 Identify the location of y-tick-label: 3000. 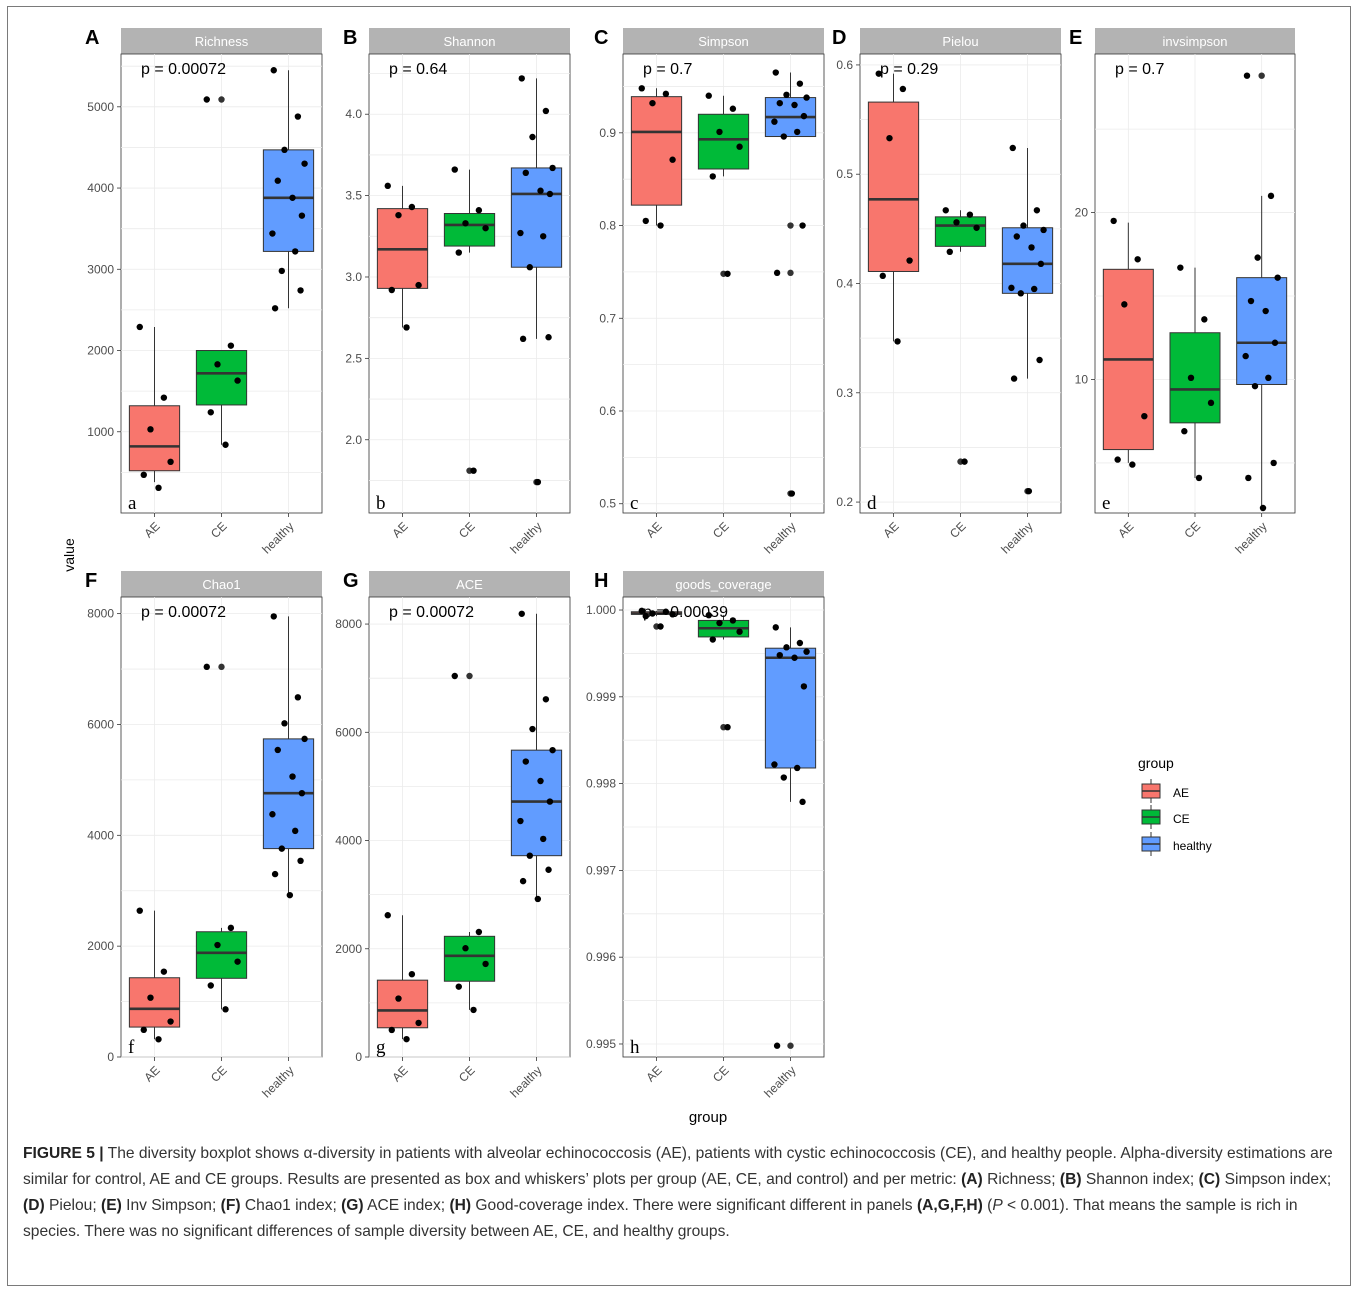
(100, 269).